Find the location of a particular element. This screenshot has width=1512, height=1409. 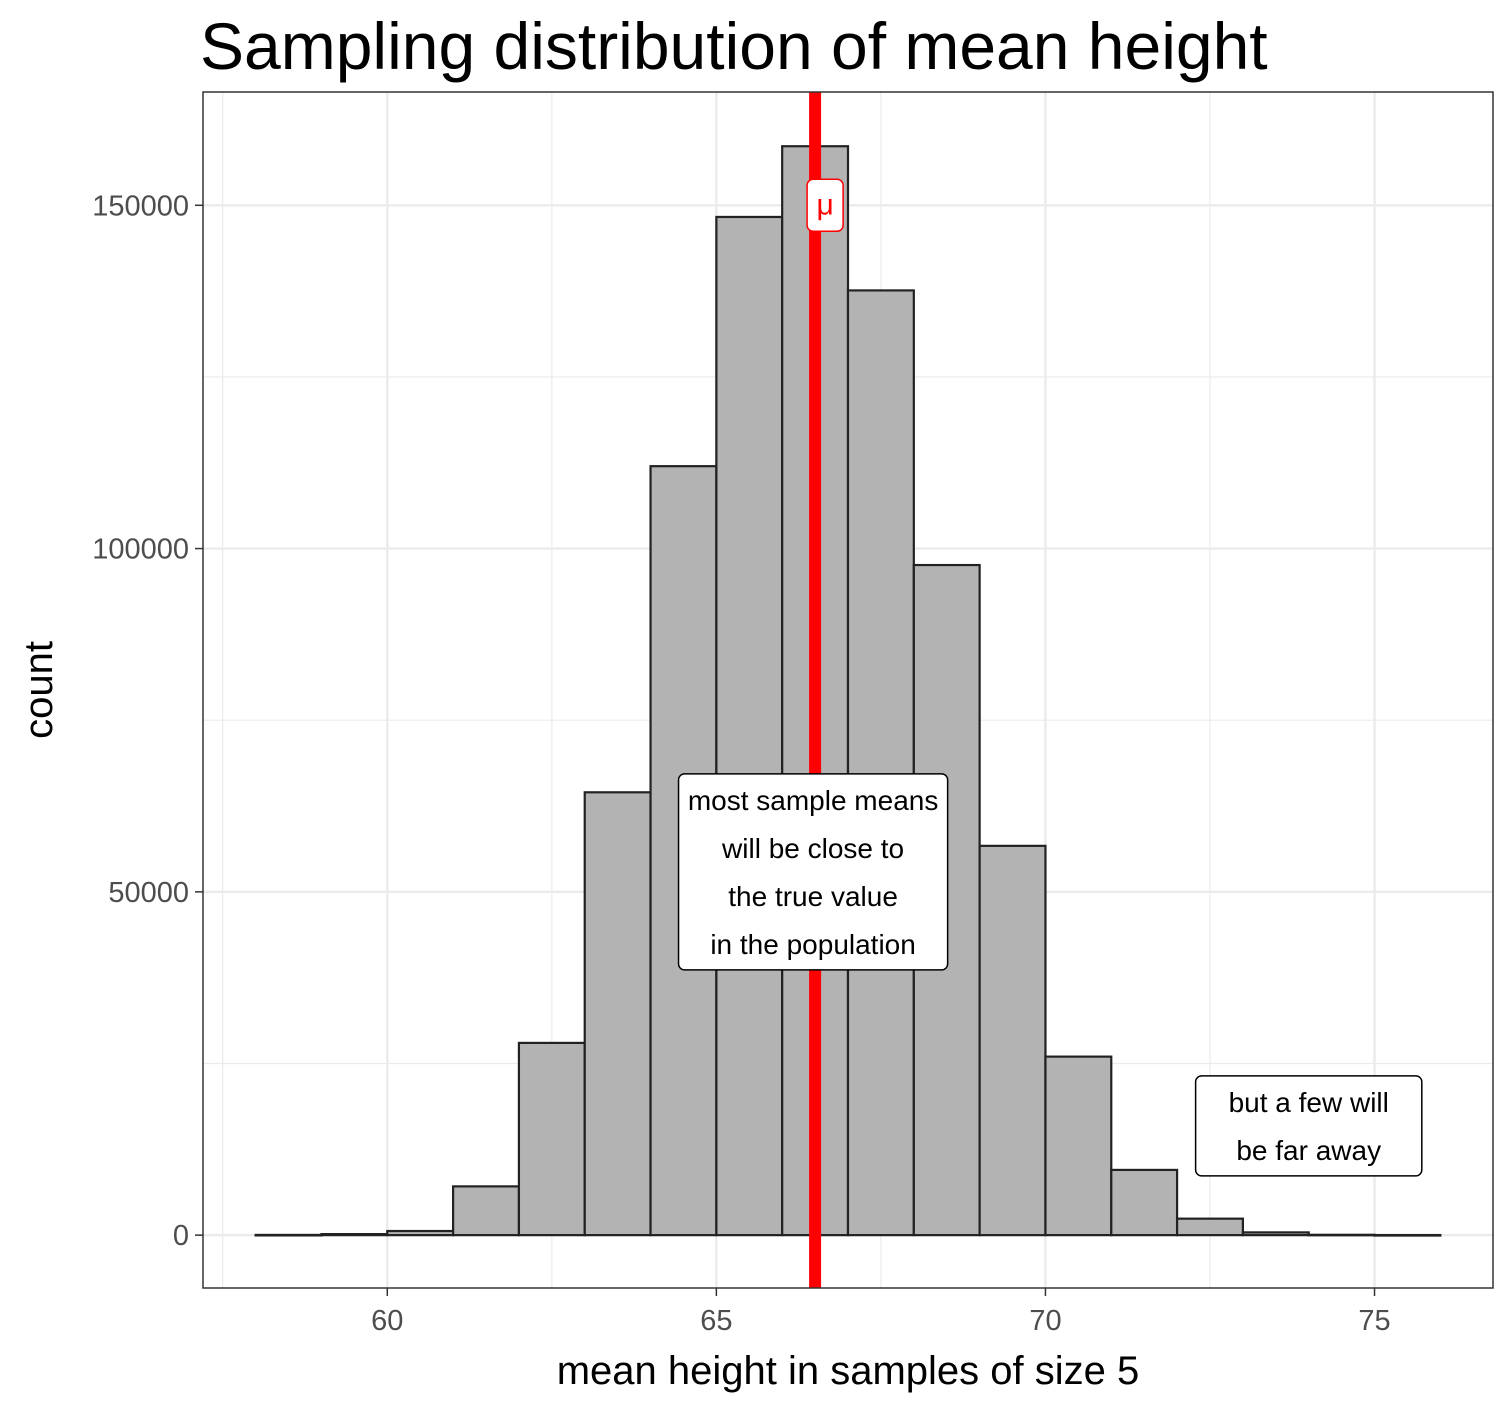

annotation-text-line: most sample means is located at coordinates (813, 800).